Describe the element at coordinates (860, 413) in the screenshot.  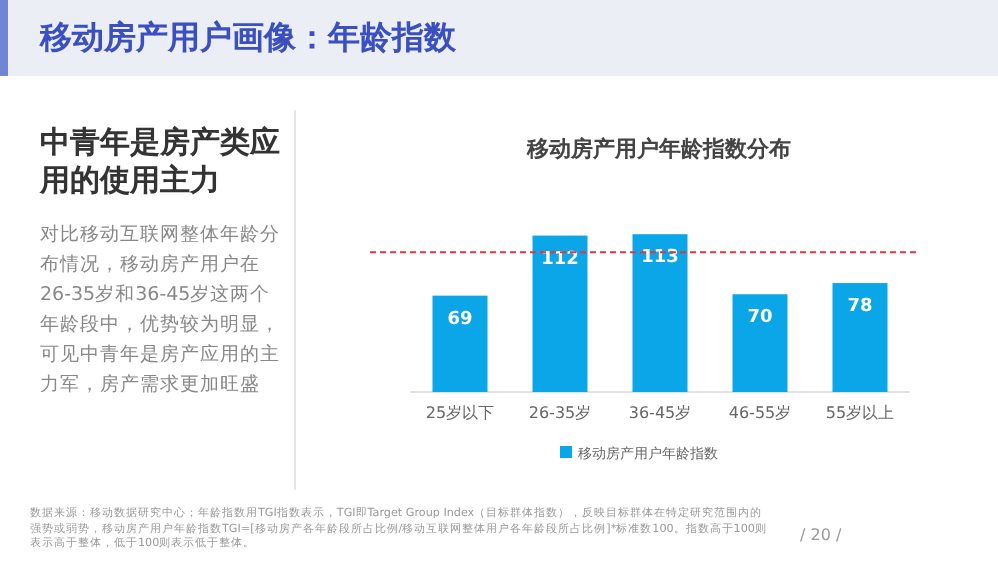
I see `x-tick-label: 55岁以上` at that location.